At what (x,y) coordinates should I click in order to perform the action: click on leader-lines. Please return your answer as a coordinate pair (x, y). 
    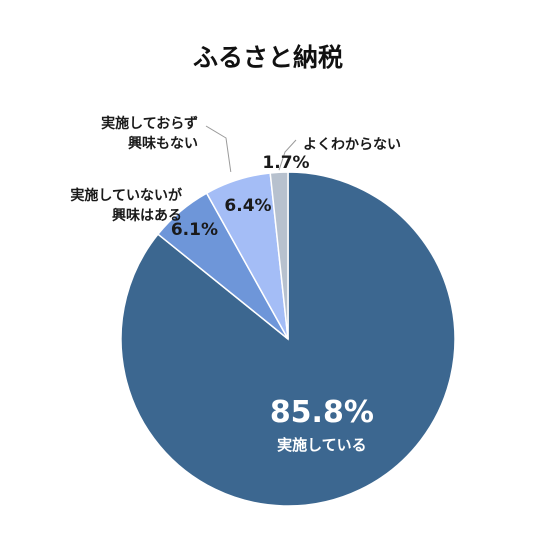
    Looking at the image, I should click on (251, 148).